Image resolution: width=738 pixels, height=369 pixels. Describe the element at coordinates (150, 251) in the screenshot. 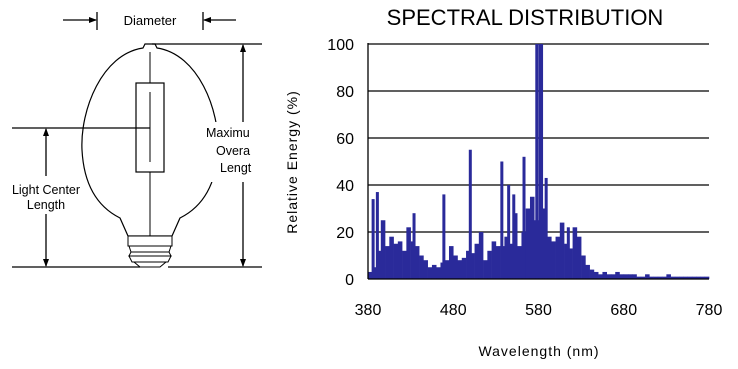

I see `bulb-base` at that location.